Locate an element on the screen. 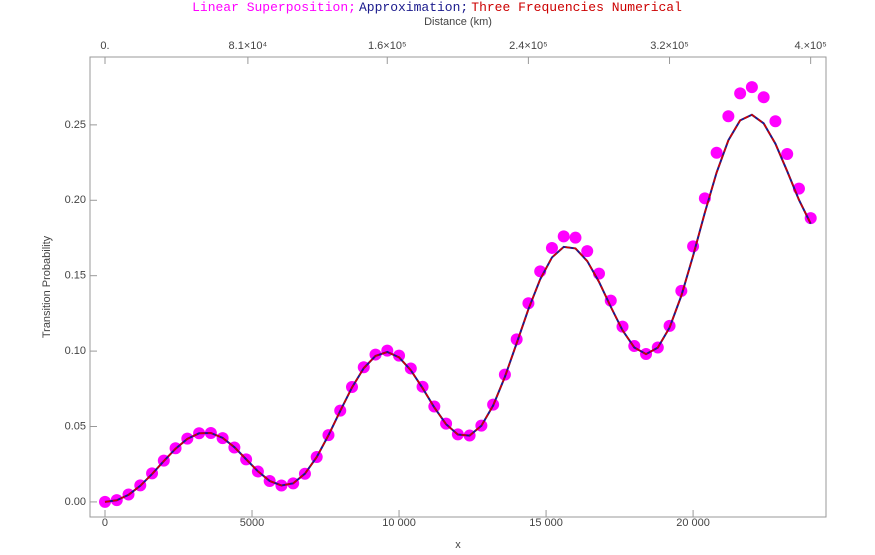 The width and height of the screenshot is (875, 555). x-tick-label: 10 000 is located at coordinates (399, 523).